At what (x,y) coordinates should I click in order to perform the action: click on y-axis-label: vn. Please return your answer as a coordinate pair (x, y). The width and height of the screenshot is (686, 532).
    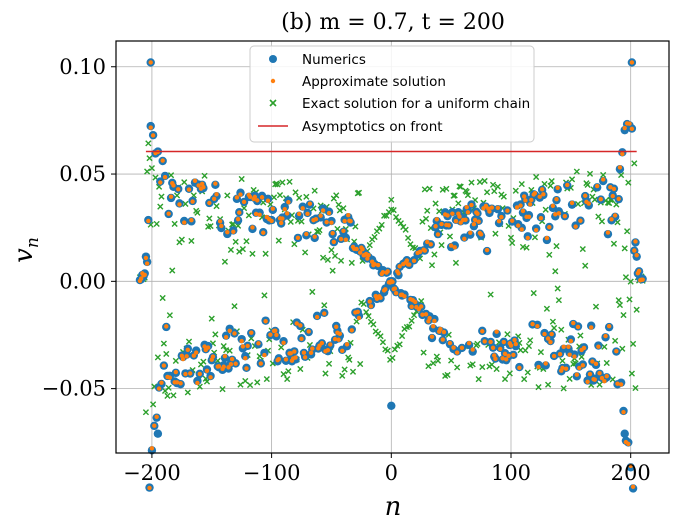
    Looking at the image, I should click on (26, 250).